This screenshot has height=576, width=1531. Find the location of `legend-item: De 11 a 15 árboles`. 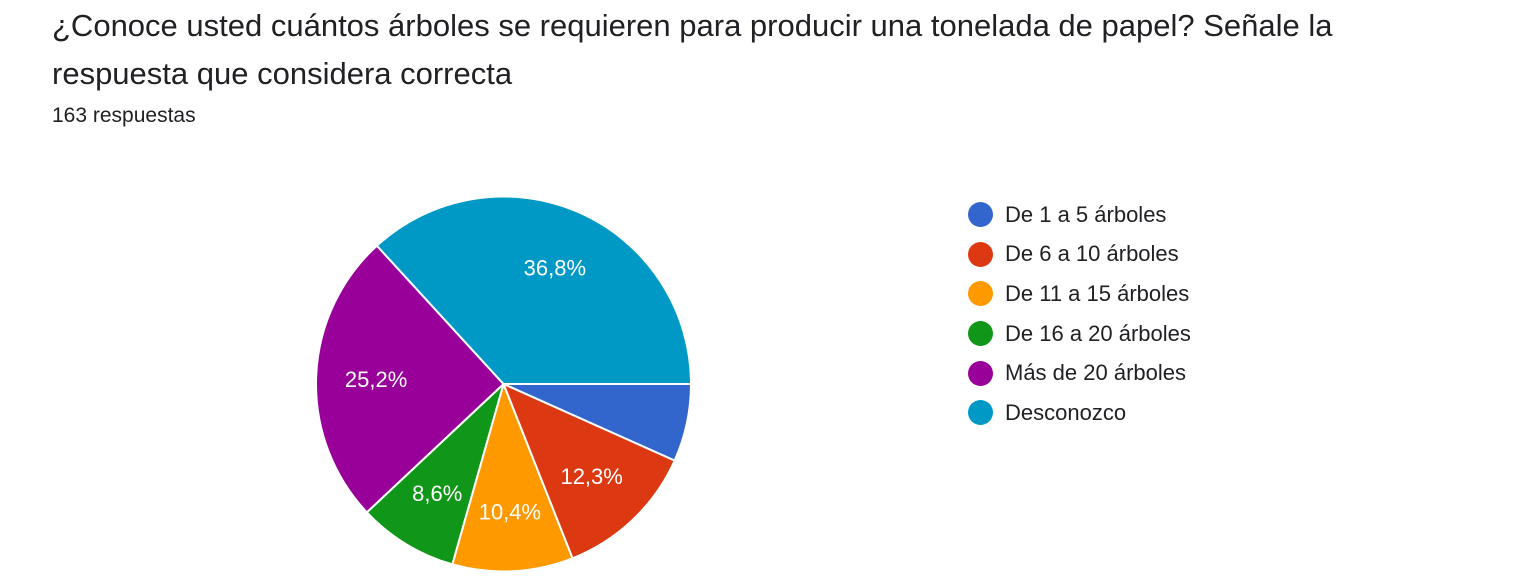

legend-item: De 11 a 15 árboles is located at coordinates (1079, 294).